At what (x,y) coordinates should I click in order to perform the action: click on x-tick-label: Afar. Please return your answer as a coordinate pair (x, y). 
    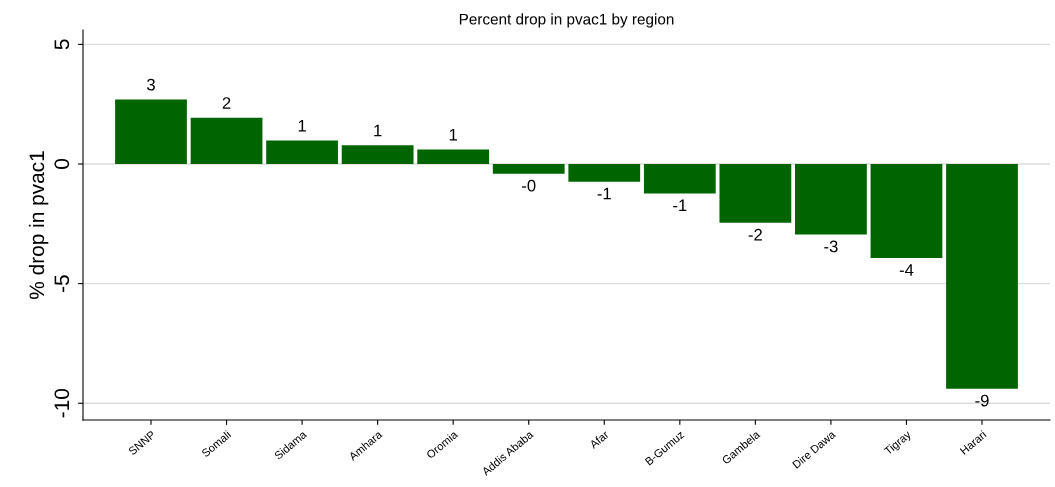
    Looking at the image, I should click on (599, 439).